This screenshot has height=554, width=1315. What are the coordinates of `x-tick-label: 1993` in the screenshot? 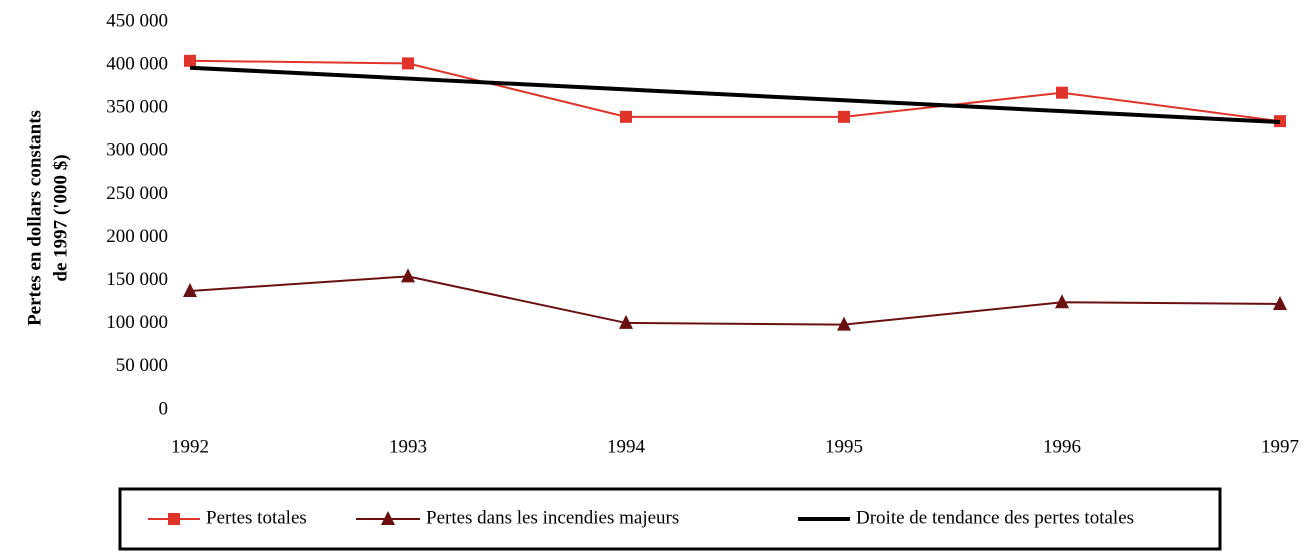 It's located at (408, 446).